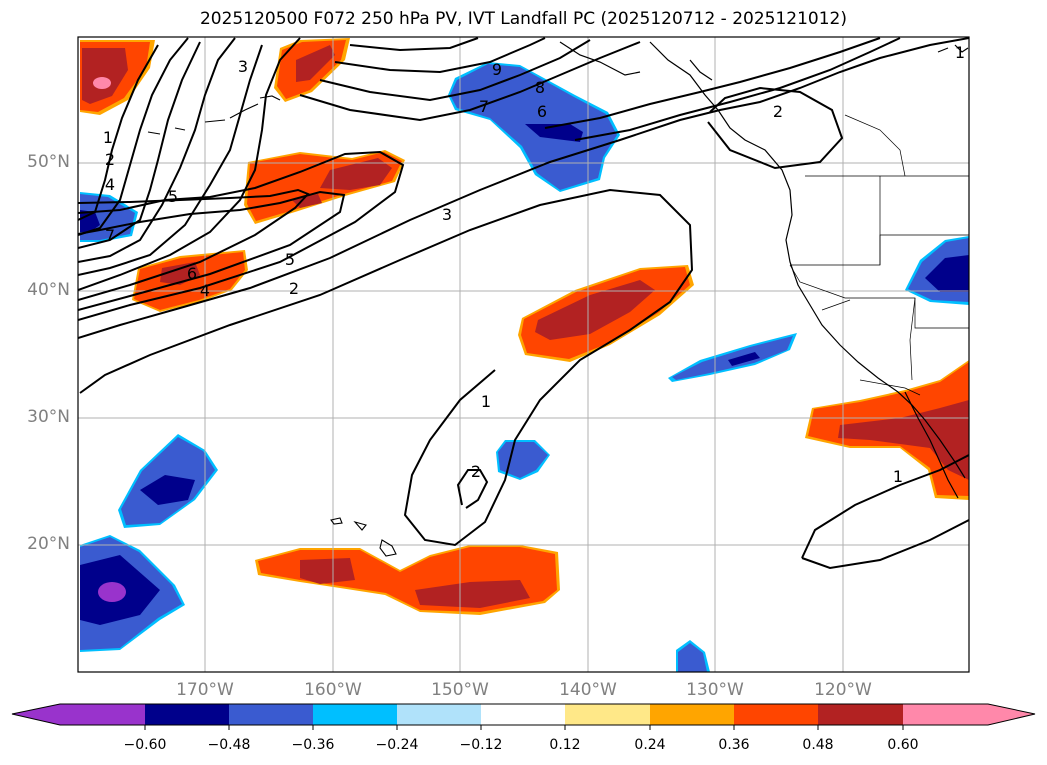  Describe the element at coordinates (843, 690) in the screenshot. I see `lon-tick-label: 120°W` at that location.